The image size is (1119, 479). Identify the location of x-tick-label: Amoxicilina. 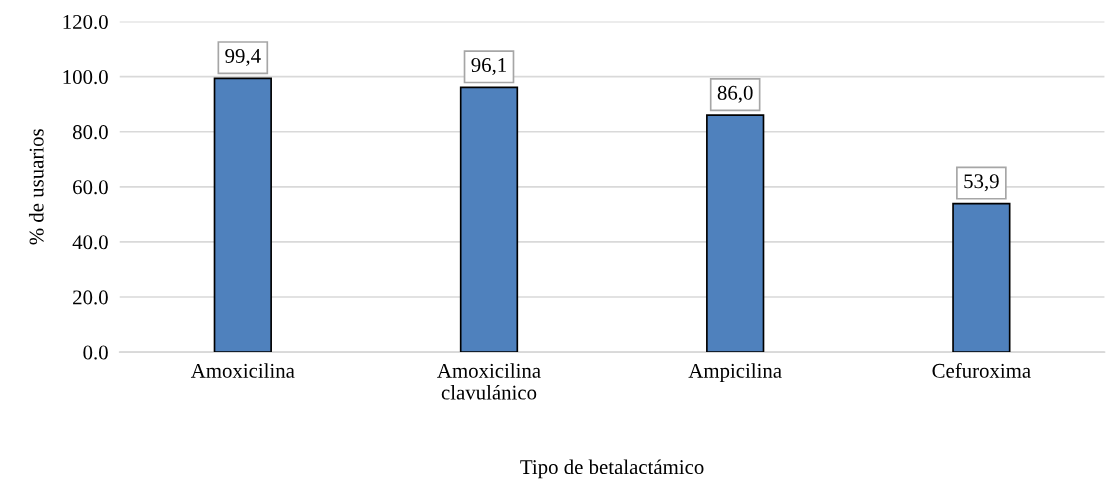
(242, 370).